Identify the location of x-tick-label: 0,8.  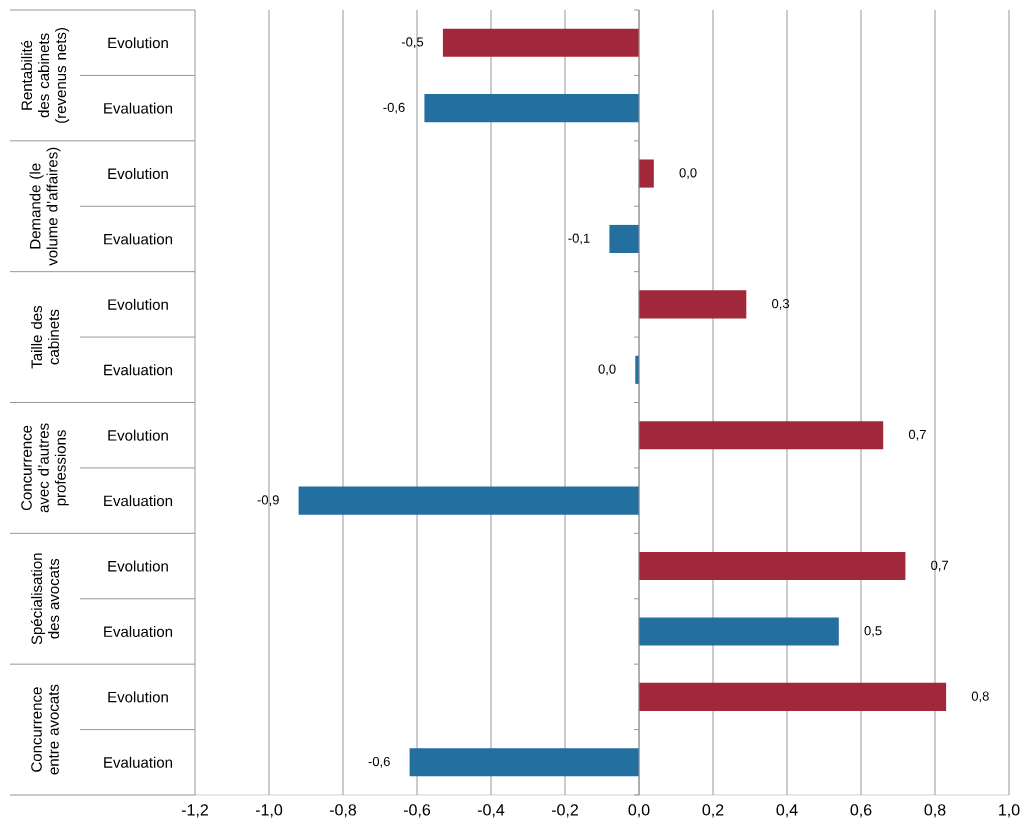
(935, 811).